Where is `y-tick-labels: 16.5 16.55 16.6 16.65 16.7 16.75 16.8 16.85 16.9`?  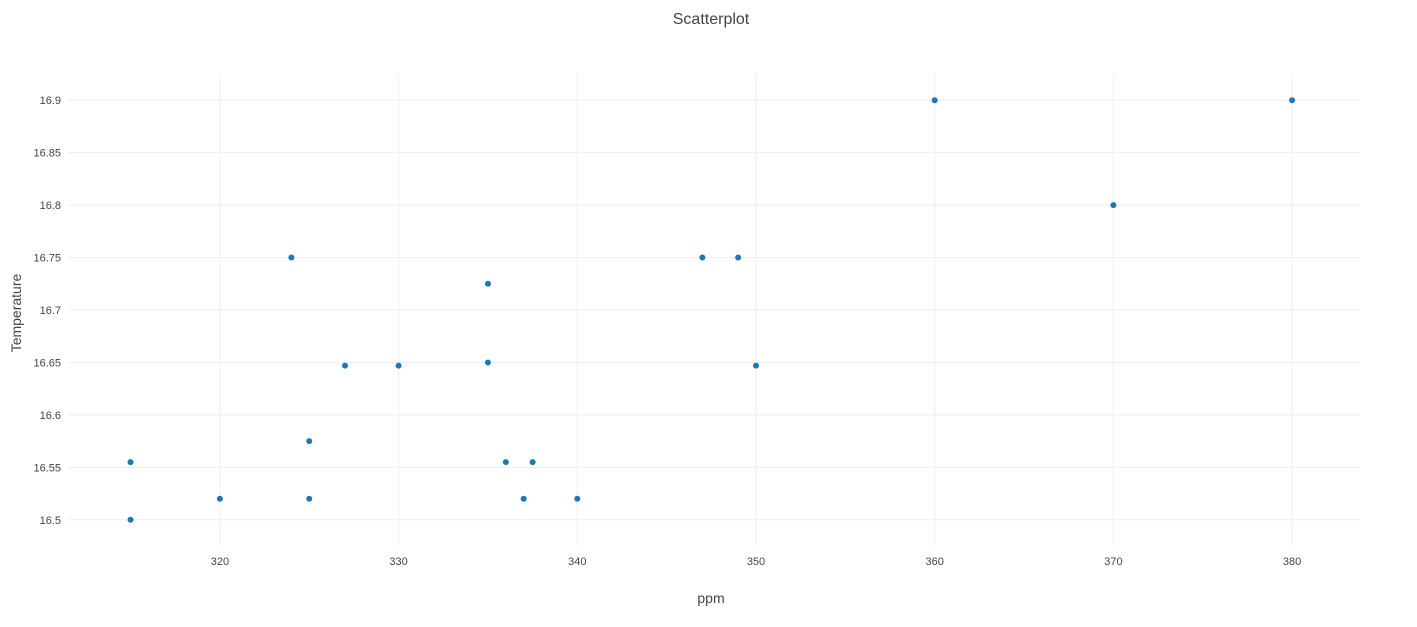
y-tick-labels: 16.5 16.55 16.6 16.65 16.7 16.75 16.8 16.85 16.9 is located at coordinates (47, 311).